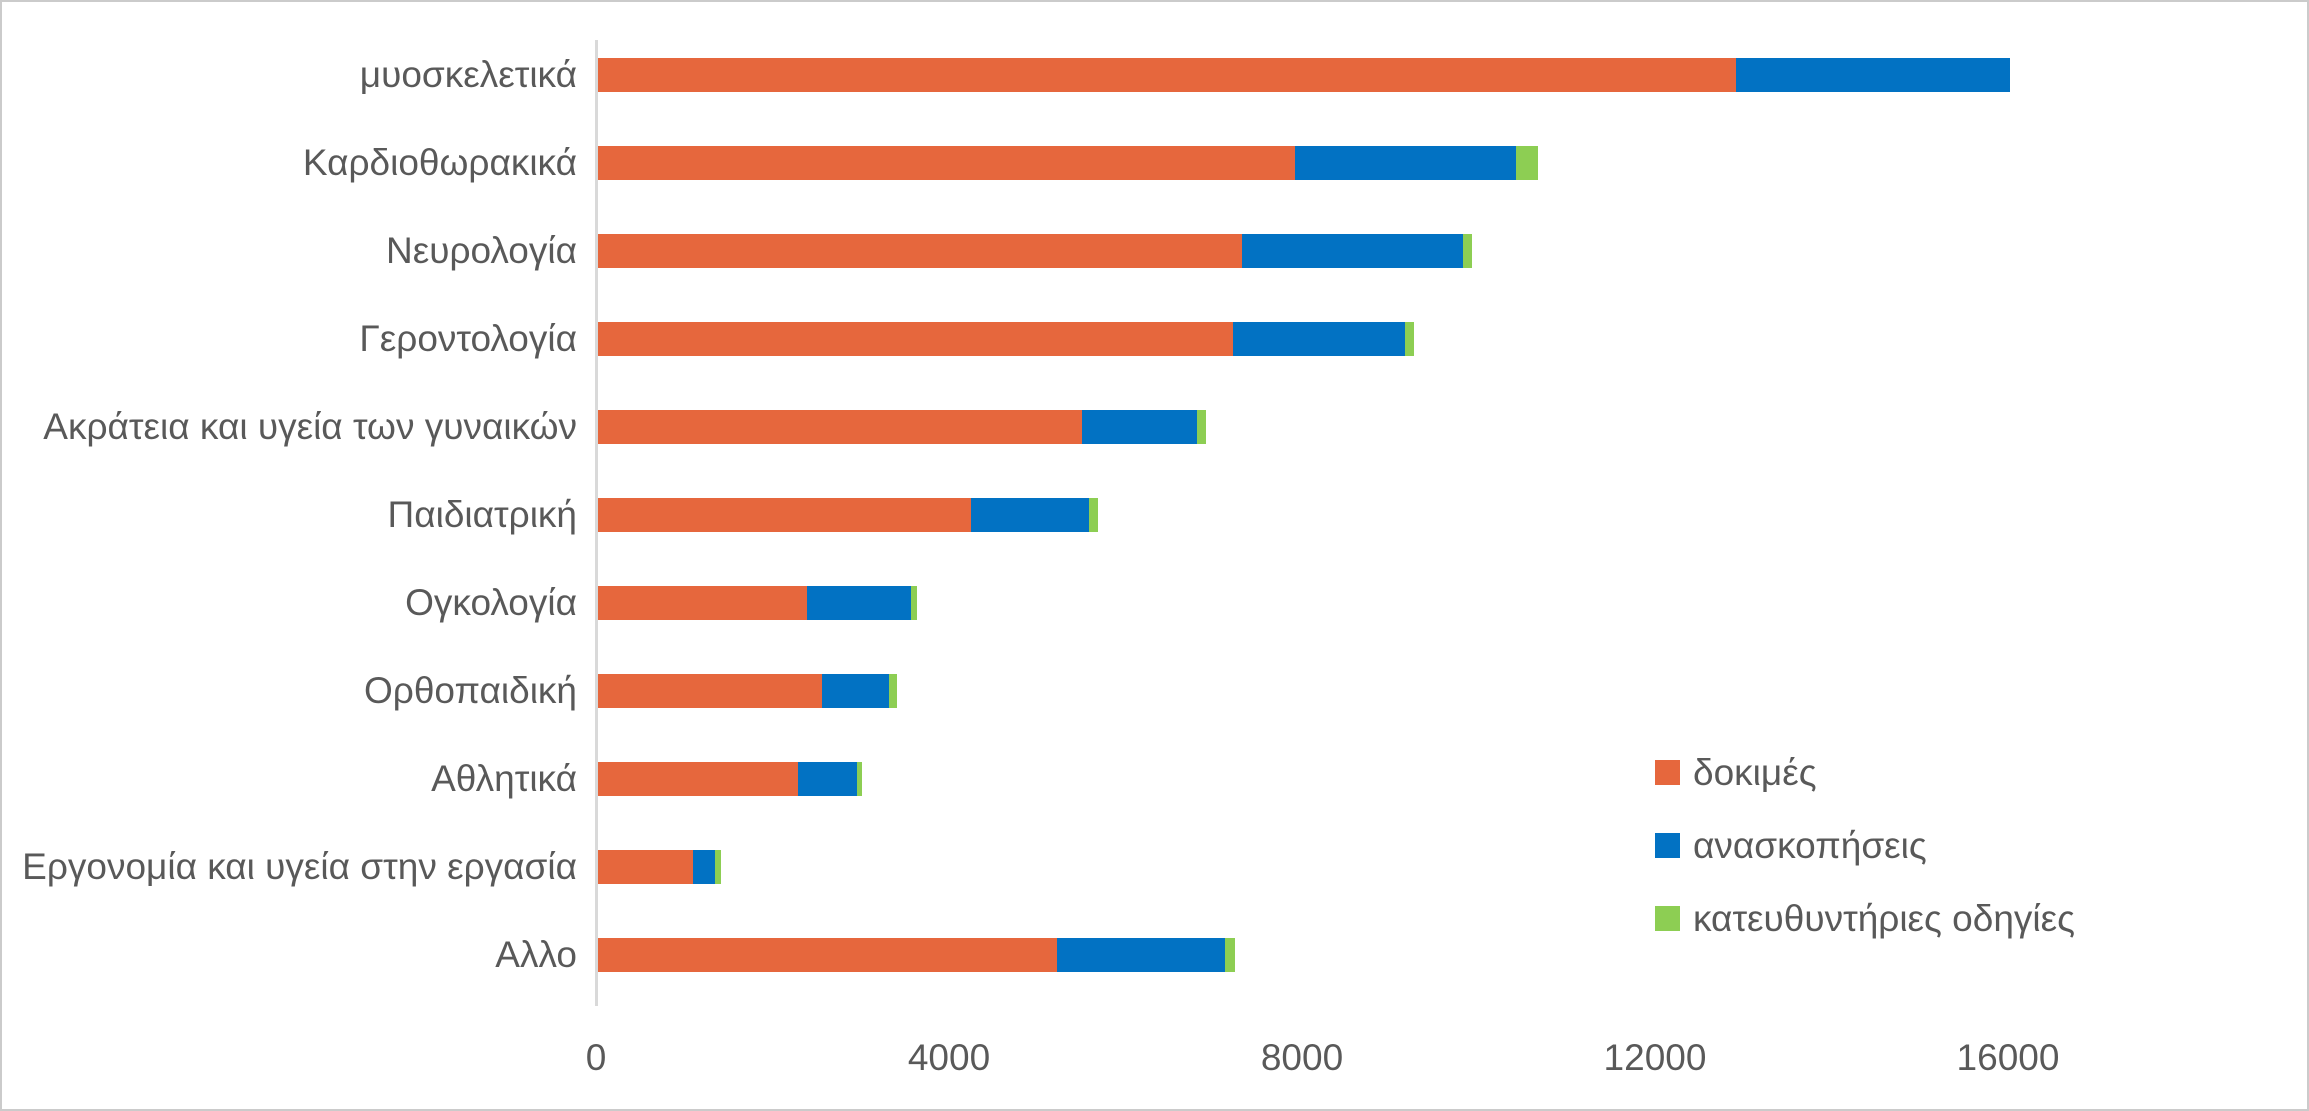 This screenshot has height=1111, width=2309. I want to click on x-axis-tick-label: 0, so click(596, 1057).